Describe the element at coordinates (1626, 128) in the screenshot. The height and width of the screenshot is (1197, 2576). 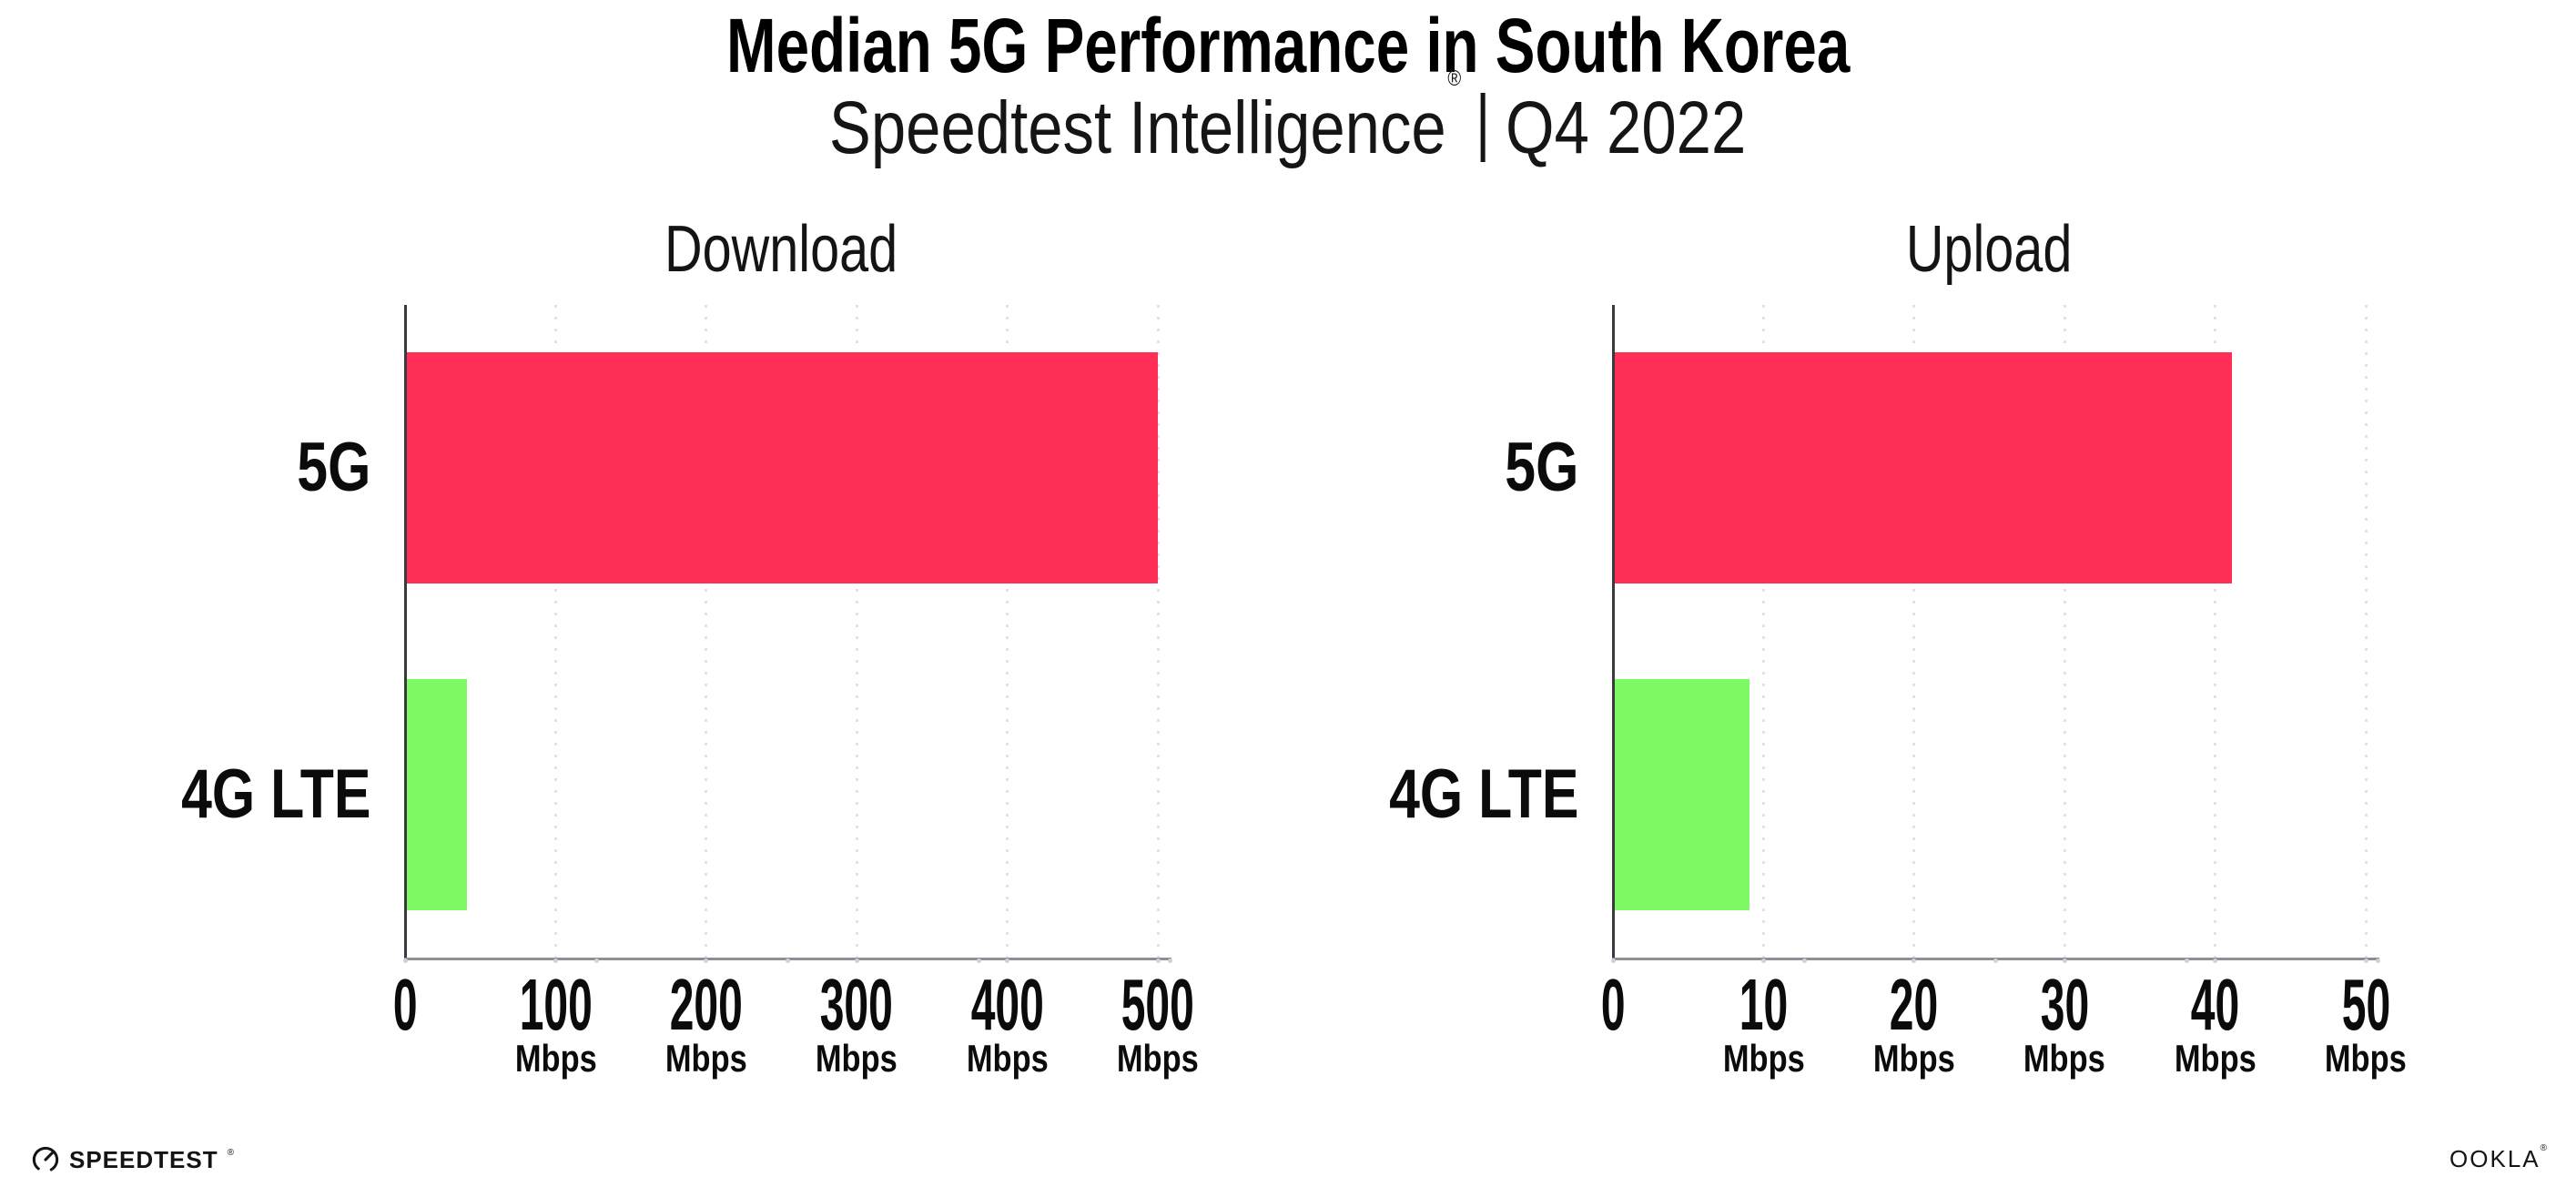
I see `subtitle-period: Q4 2022` at that location.